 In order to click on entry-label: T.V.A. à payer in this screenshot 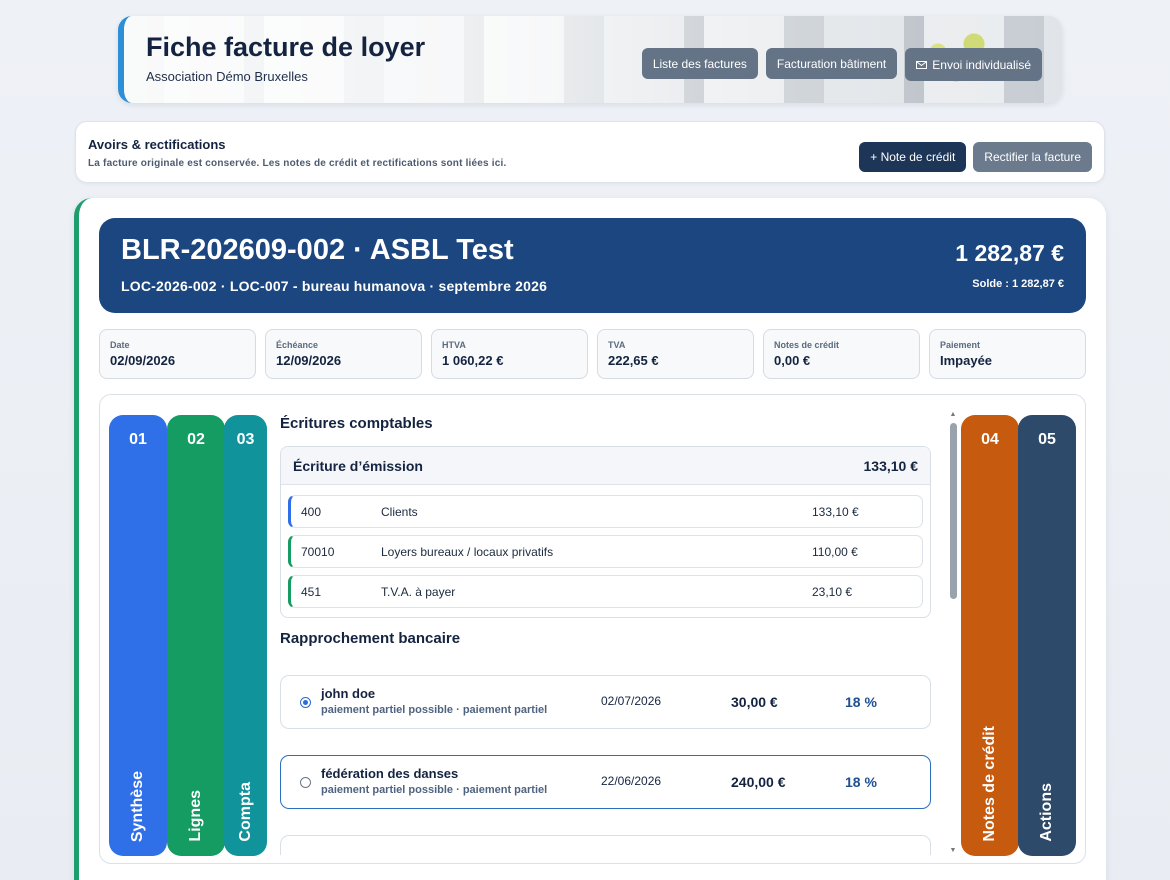, I will do `click(418, 591)`.